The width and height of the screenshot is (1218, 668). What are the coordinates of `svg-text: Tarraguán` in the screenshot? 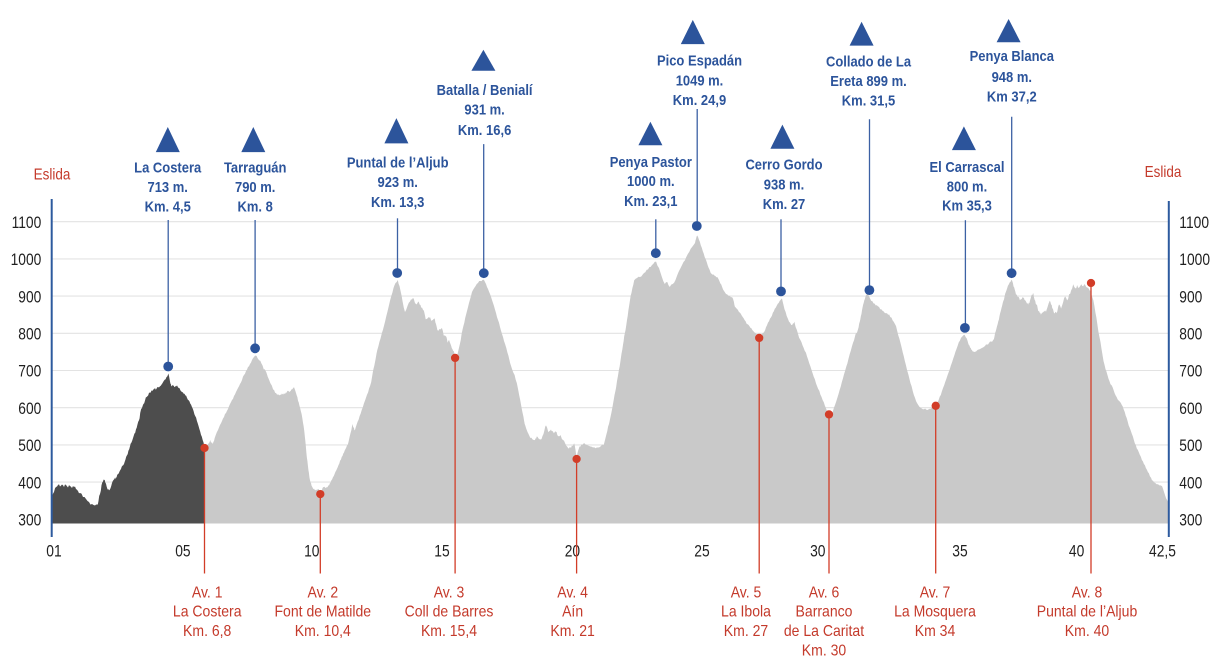 It's located at (255, 168).